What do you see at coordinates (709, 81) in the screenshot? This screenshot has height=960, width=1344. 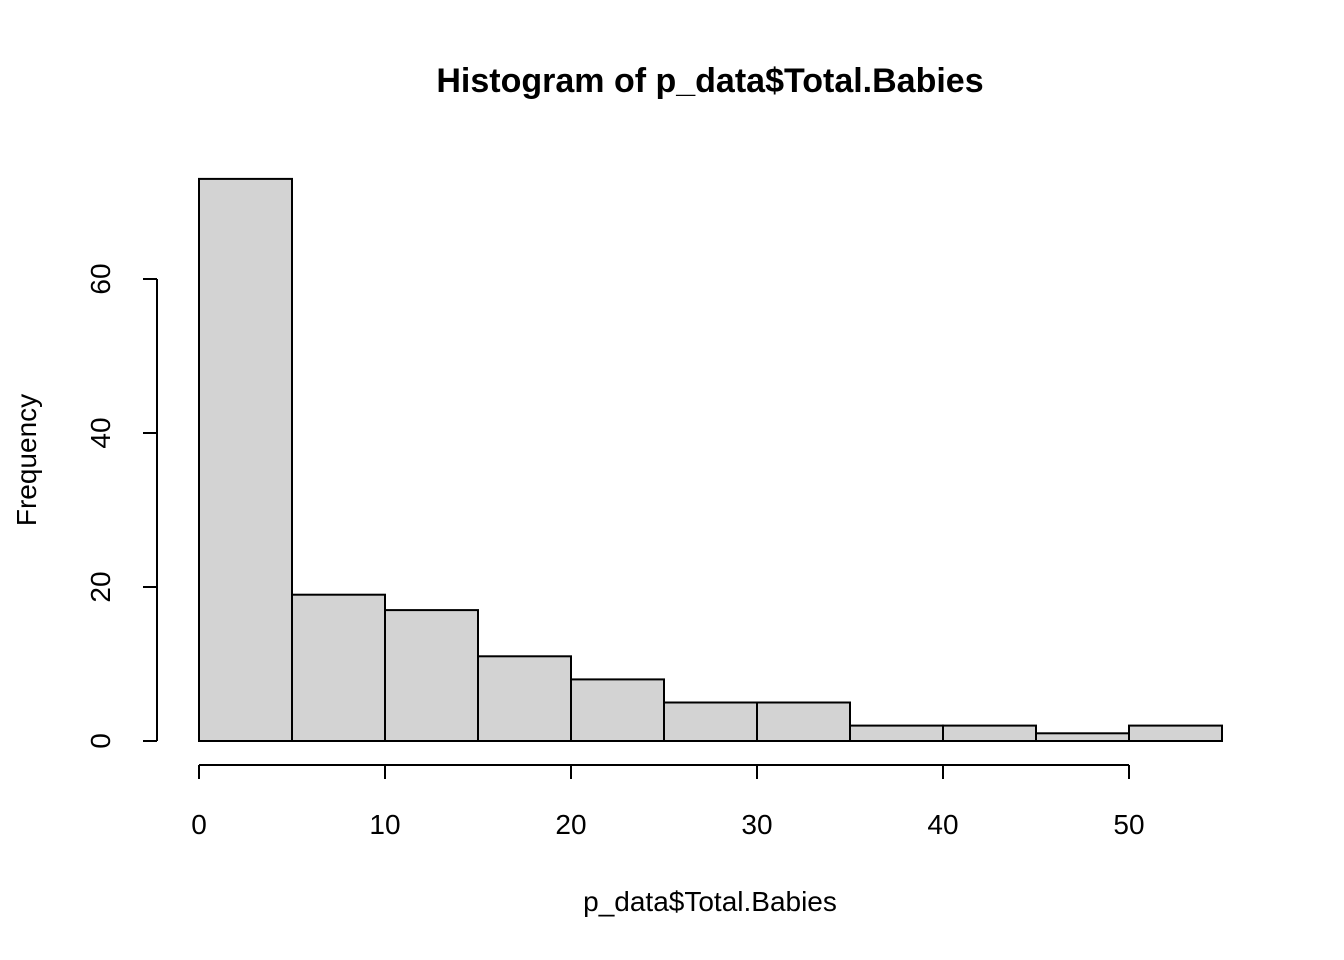 I see `chart-title: Histogram of p_data$Total.Babies` at bounding box center [709, 81].